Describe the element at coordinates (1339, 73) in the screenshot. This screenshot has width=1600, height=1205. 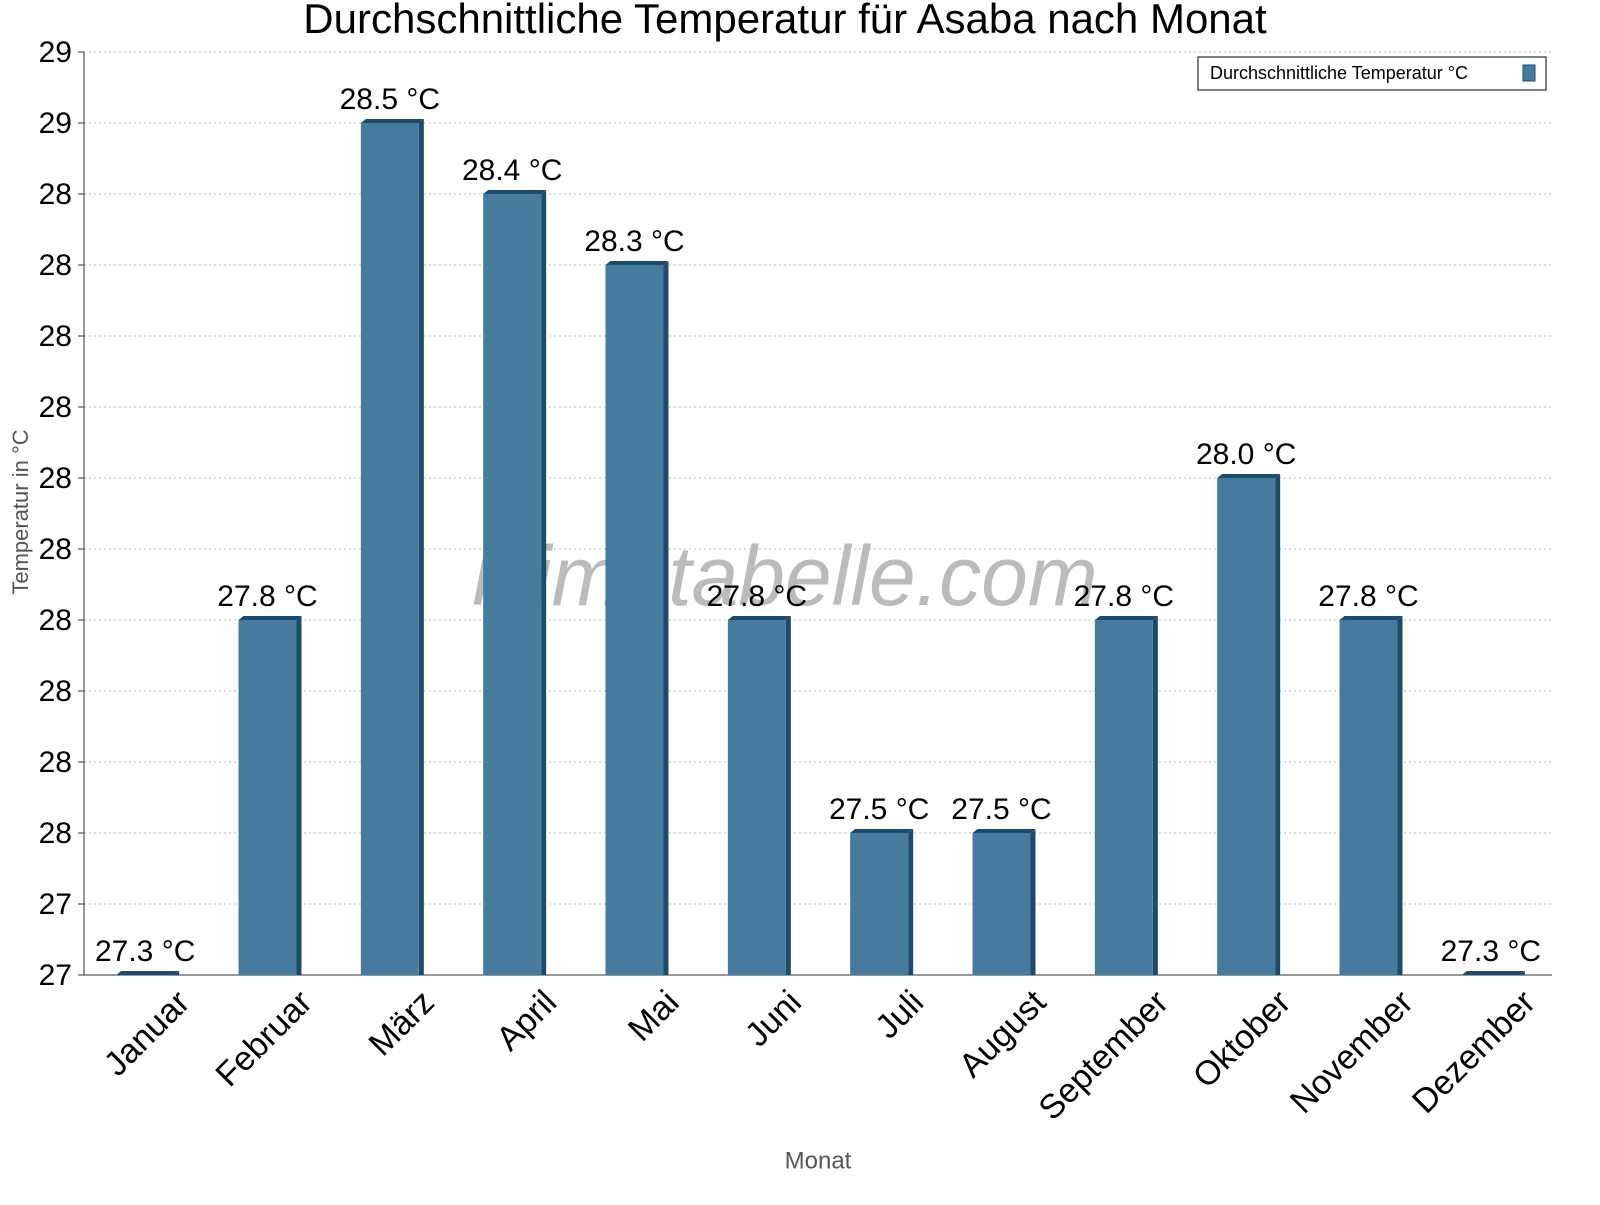
I see `legend-label: Durchschnittliche Temperatur °C` at that location.